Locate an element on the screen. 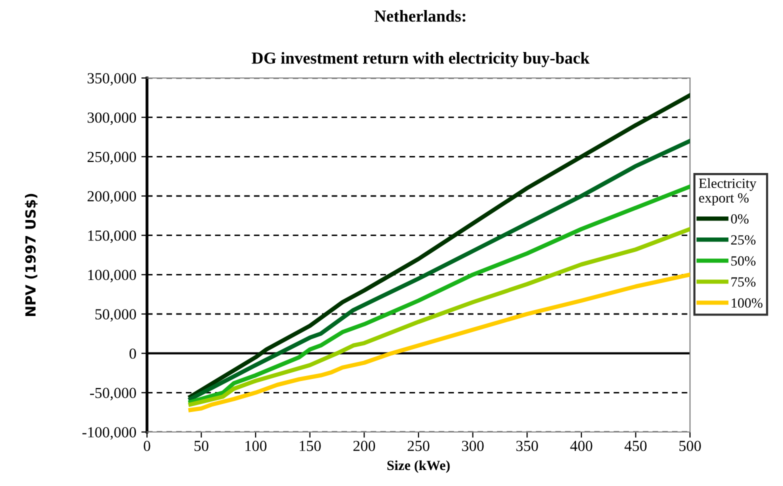  legend-title: Electricity export % is located at coordinates (727, 192).